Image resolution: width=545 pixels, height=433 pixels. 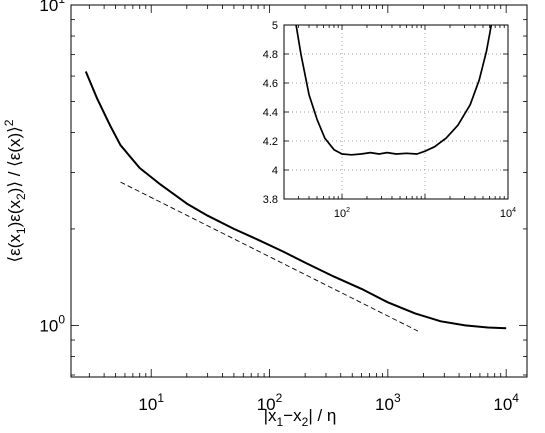 I want to click on main-x-tick-label: 10¹, so click(x=151, y=402).